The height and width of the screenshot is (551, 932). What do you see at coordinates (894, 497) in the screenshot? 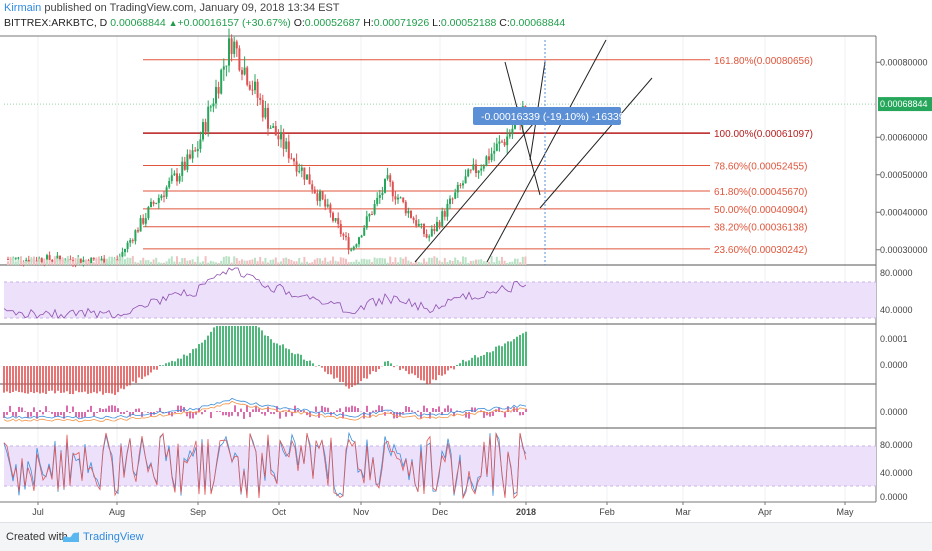
I see `indicator-tick-label: 0.0000` at bounding box center [894, 497].